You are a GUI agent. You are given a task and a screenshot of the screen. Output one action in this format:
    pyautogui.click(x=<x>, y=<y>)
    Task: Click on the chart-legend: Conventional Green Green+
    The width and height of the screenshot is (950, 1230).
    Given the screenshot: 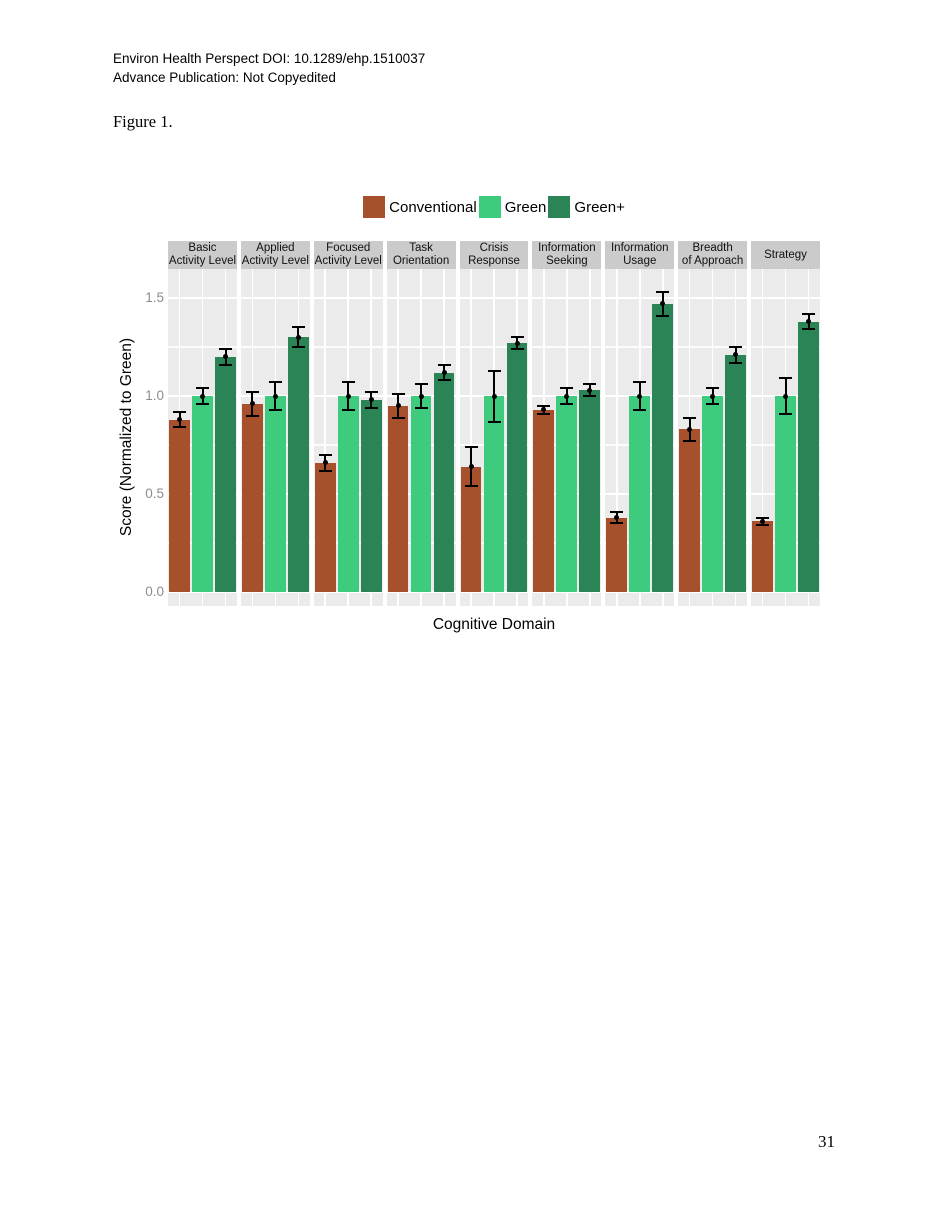 What is the action you would take?
    pyautogui.click(x=494, y=207)
    